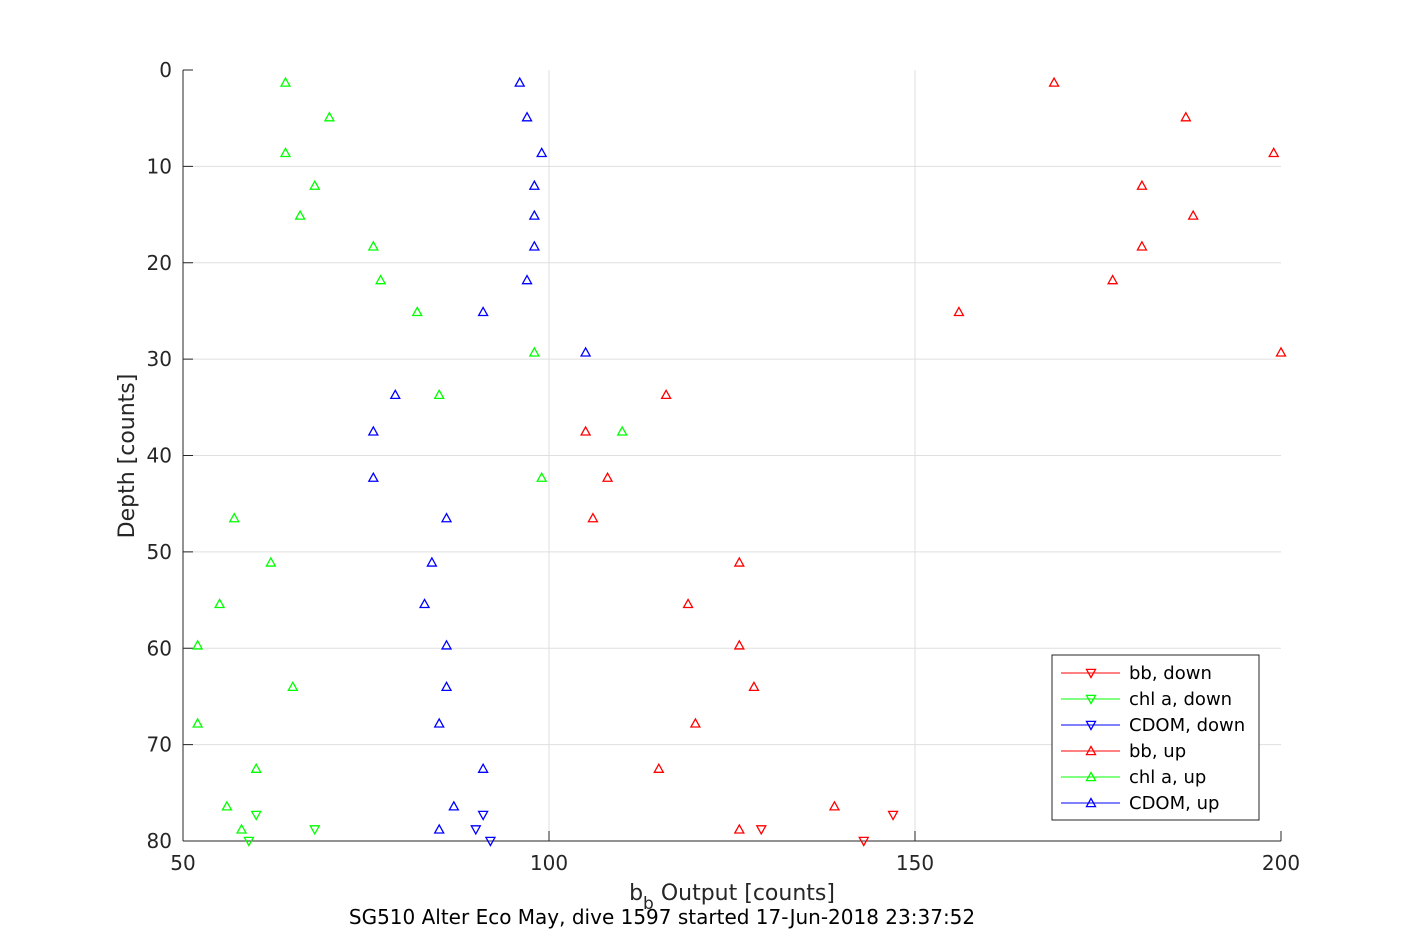 This screenshot has width=1417, height=945. I want to click on x-axis-title: bb Output [counts], so click(732, 897).